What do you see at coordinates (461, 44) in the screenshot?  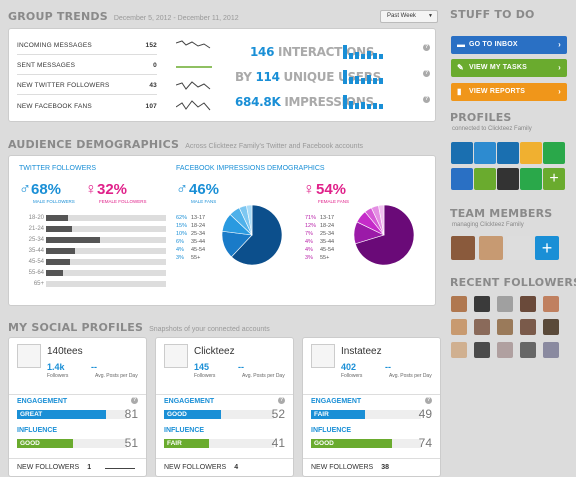 I see `inbox-icon: ▬` at bounding box center [461, 44].